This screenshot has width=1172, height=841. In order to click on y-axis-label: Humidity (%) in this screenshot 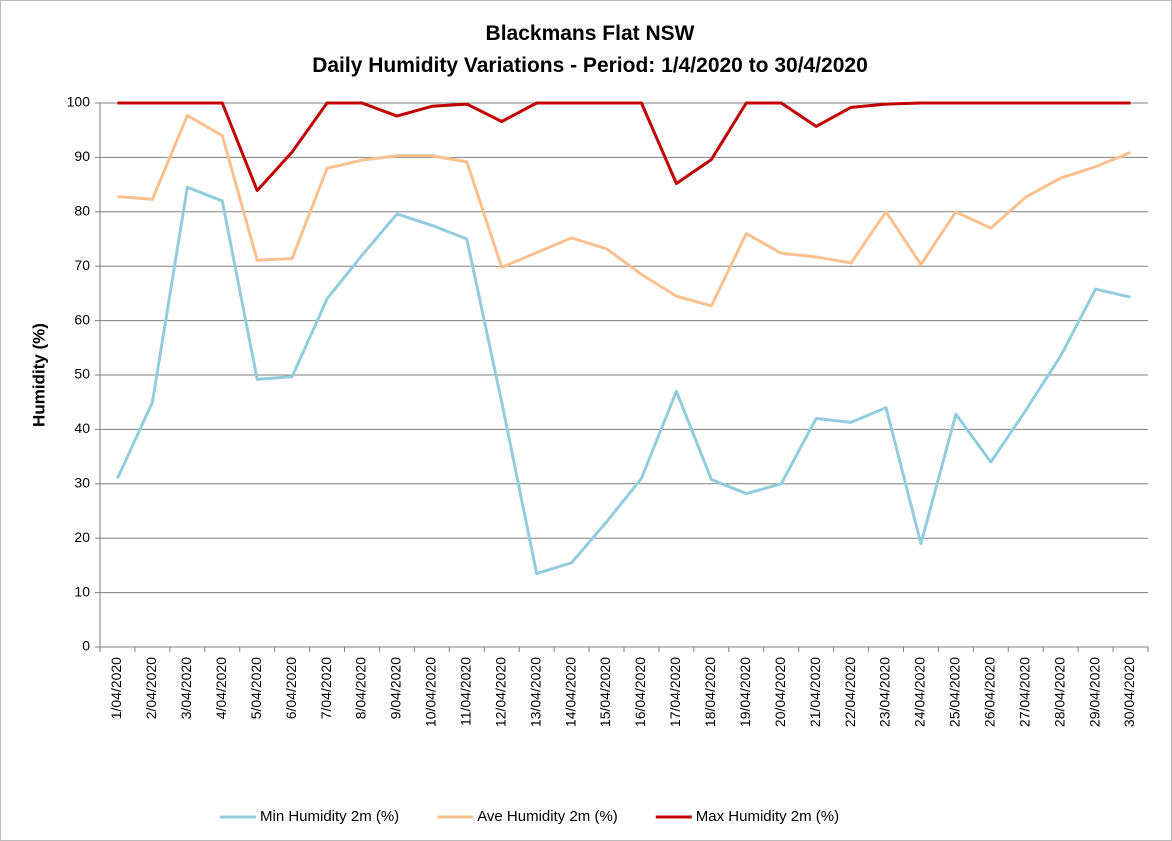, I will do `click(38, 375)`.